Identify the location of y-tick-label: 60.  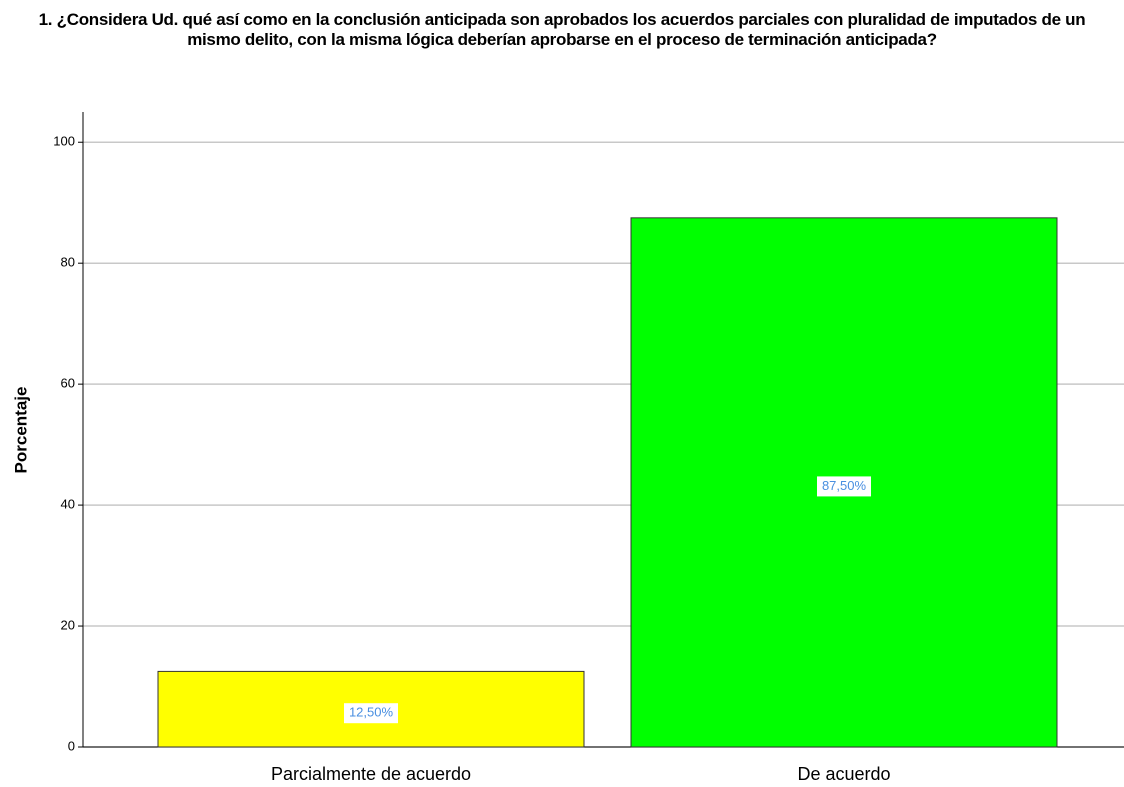
(68, 383).